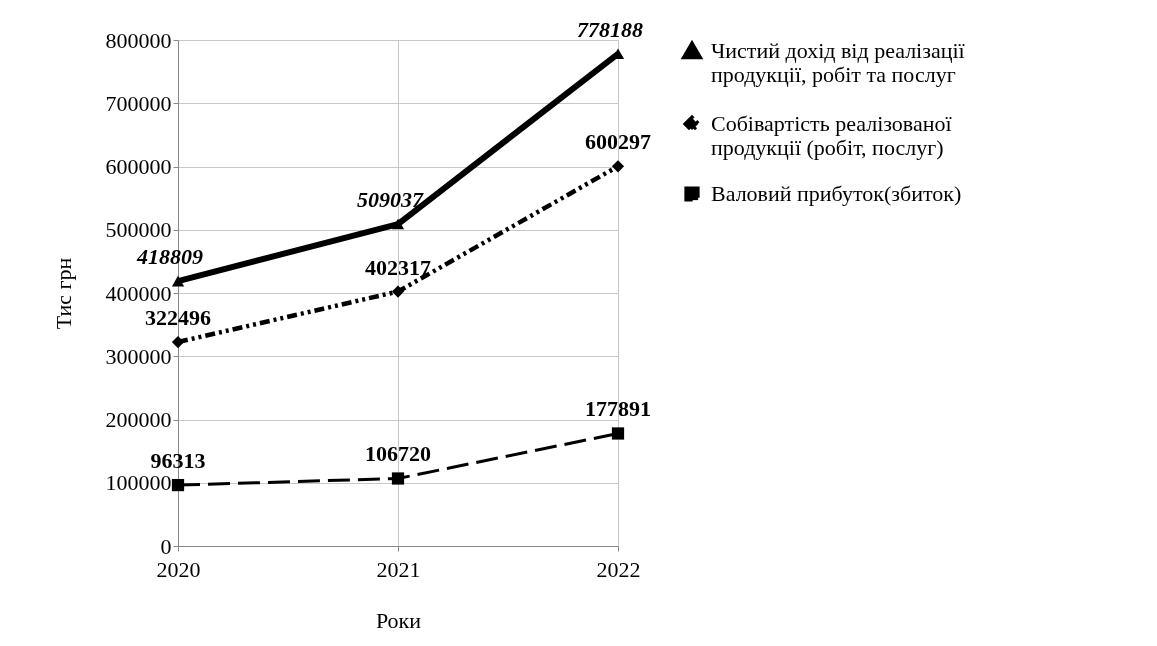  Describe the element at coordinates (618, 409) in the screenshot. I see `data-label: 177891` at that location.